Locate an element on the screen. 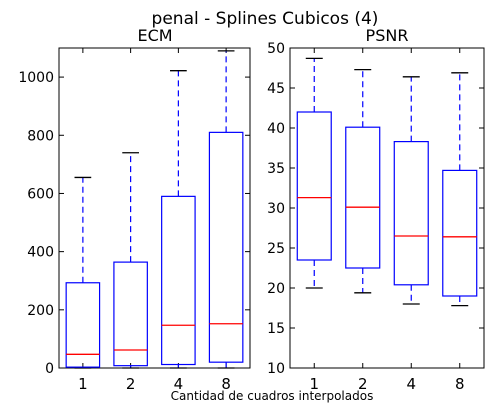  ecm-title: ECM is located at coordinates (154, 35).